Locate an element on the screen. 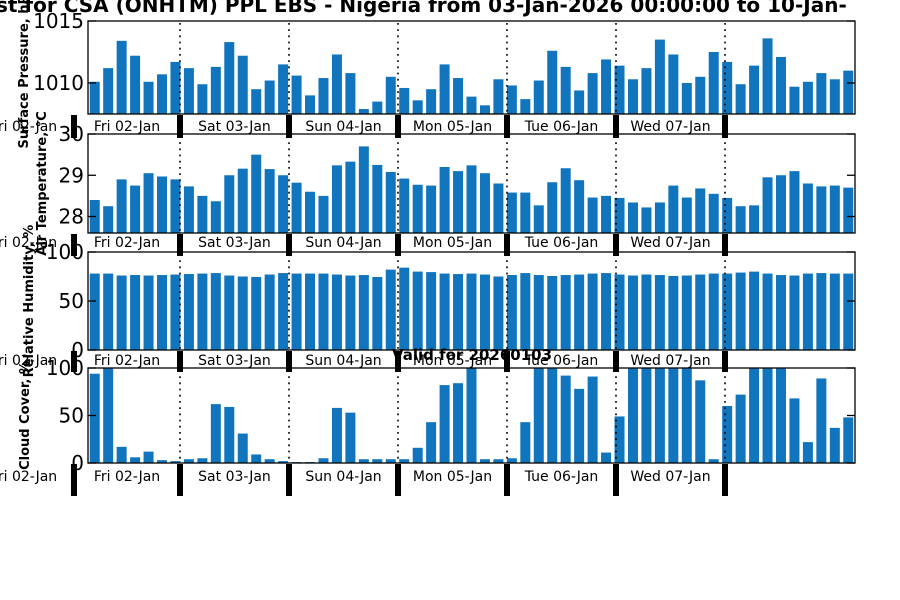  x-day-label: Wed 07-Jan is located at coordinates (670, 361).